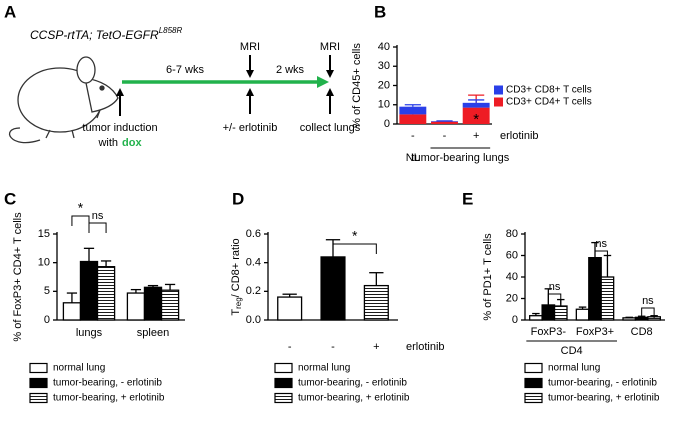 The image size is (685, 427). What do you see at coordinates (515, 320) in the screenshot?
I see `y-tick-label: 0` at bounding box center [515, 320].